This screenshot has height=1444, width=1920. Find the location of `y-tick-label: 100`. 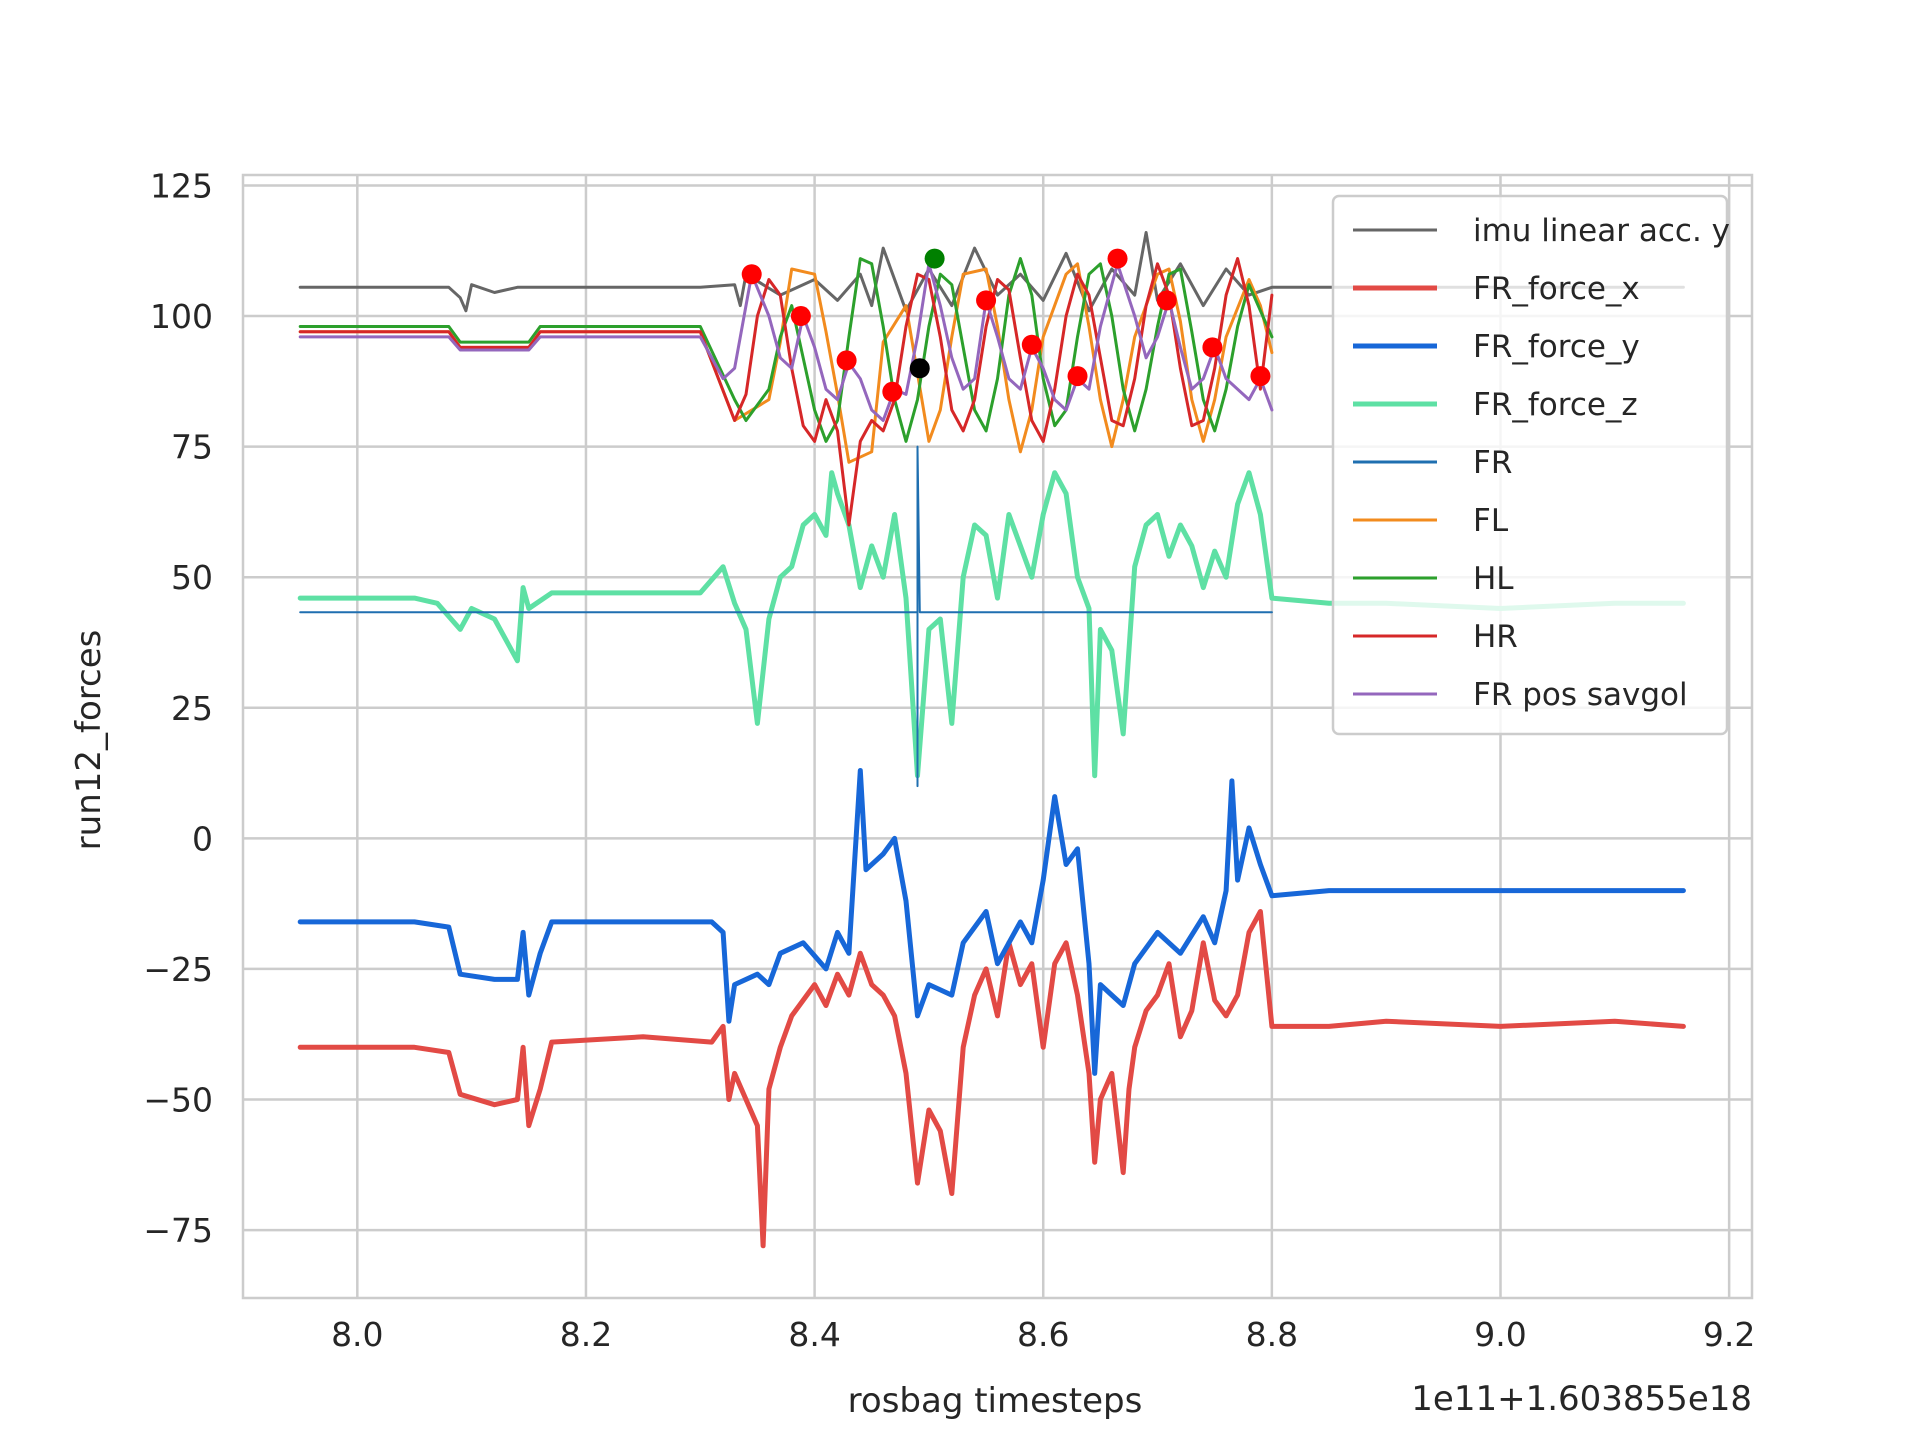

y-tick-label: 100 is located at coordinates (181, 316).